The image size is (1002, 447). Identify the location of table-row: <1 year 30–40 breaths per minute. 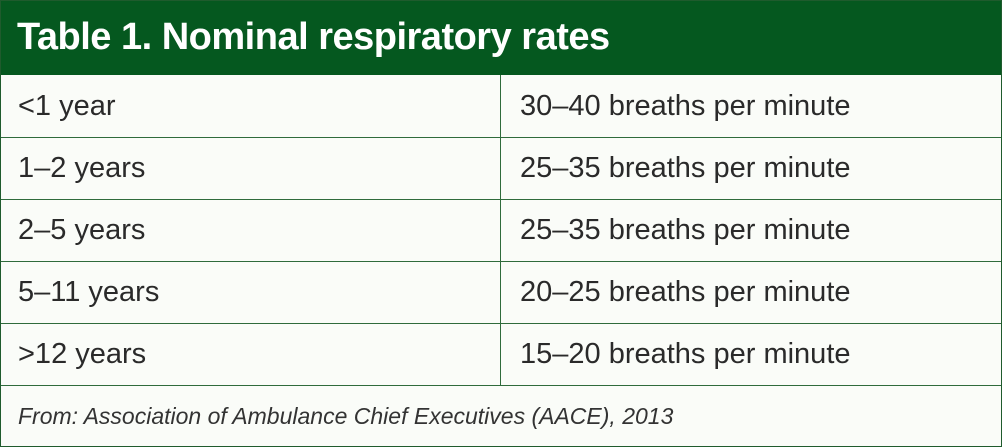
(501, 106).